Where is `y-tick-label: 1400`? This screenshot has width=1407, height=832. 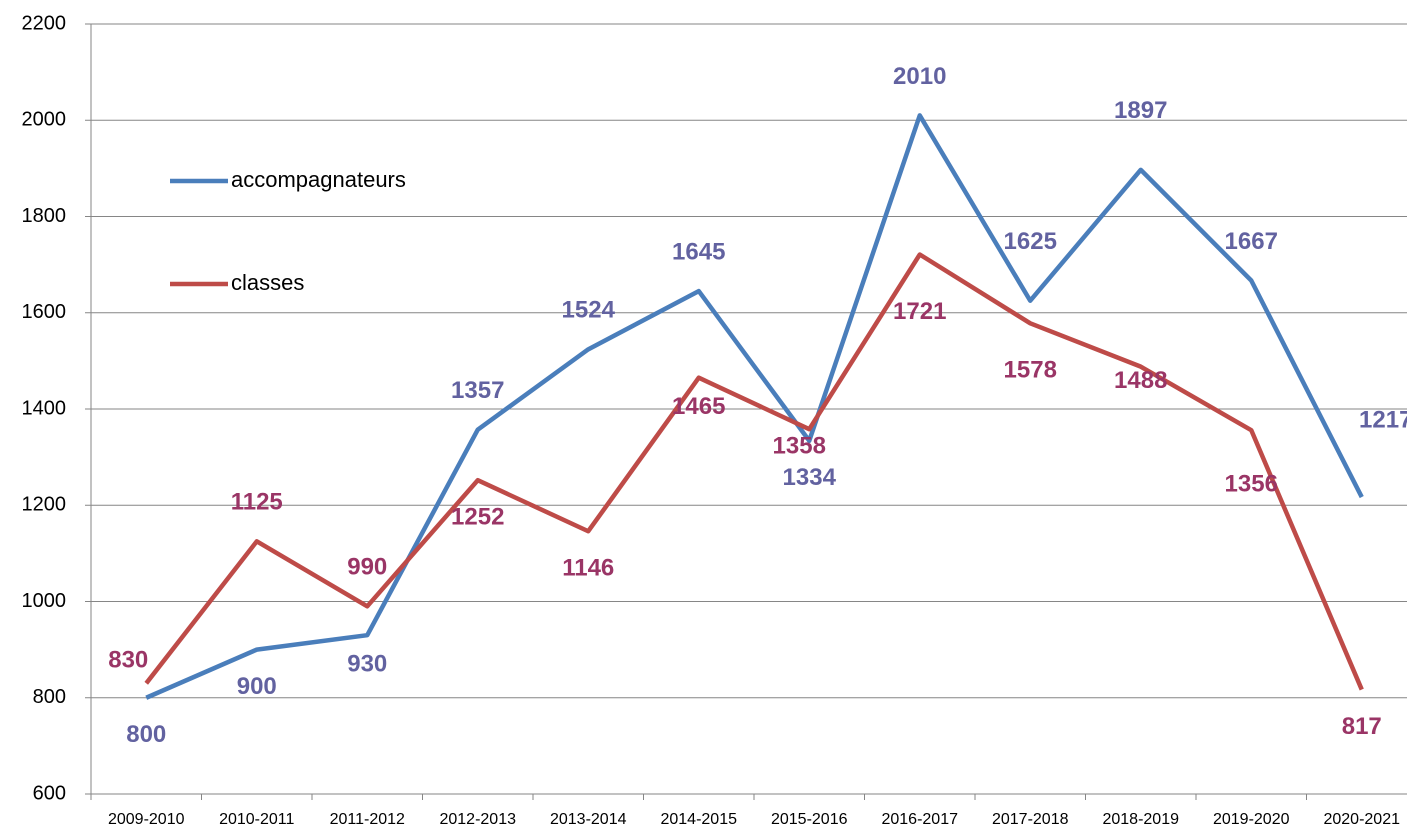 y-tick-label: 1400 is located at coordinates (44, 408).